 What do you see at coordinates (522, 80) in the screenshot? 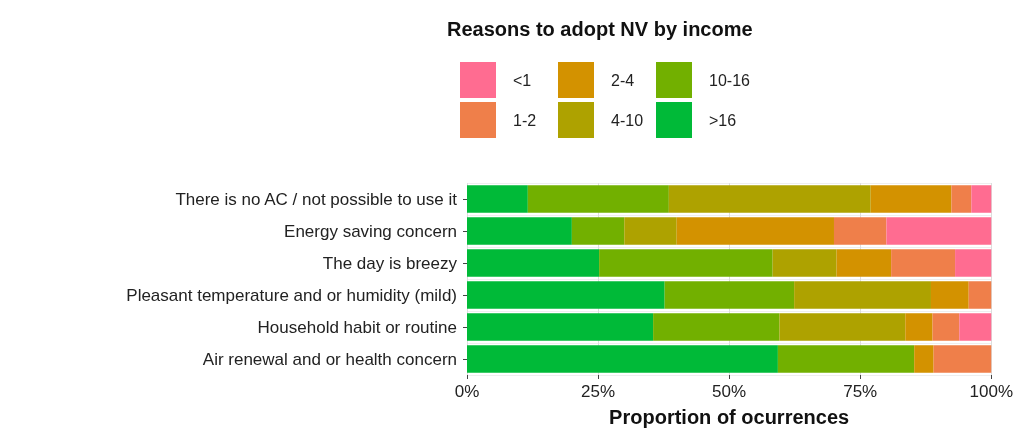
I see `legend-label: <1` at bounding box center [522, 80].